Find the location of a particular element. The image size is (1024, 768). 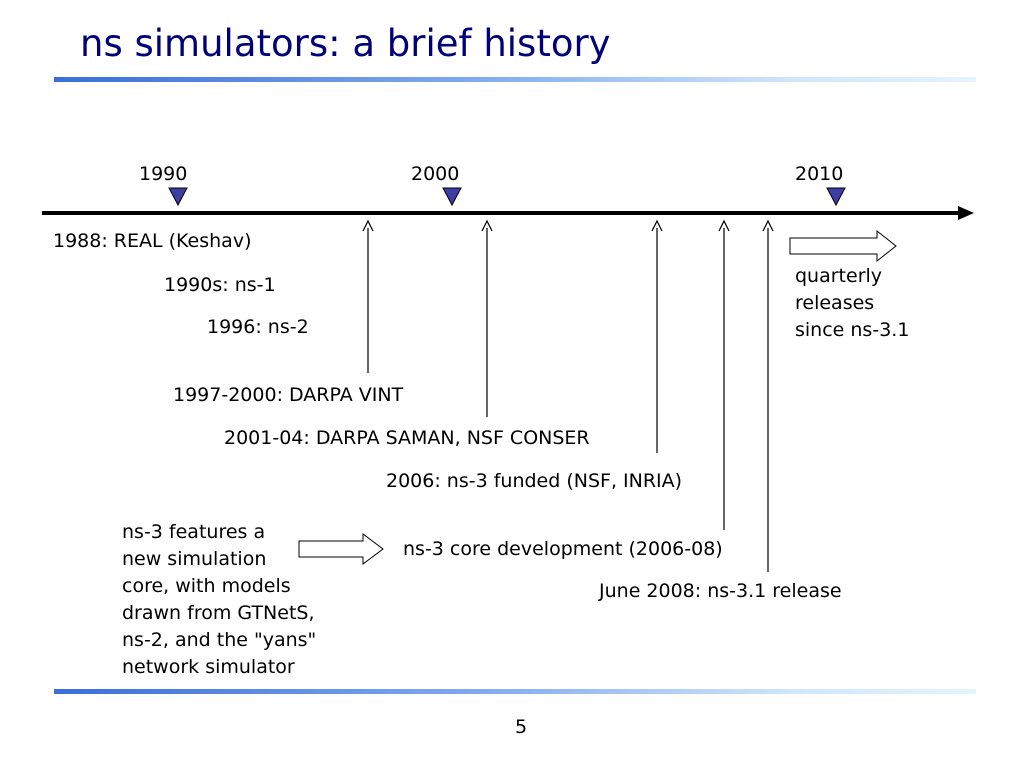

quarterly-block-arrow is located at coordinates (843, 246).